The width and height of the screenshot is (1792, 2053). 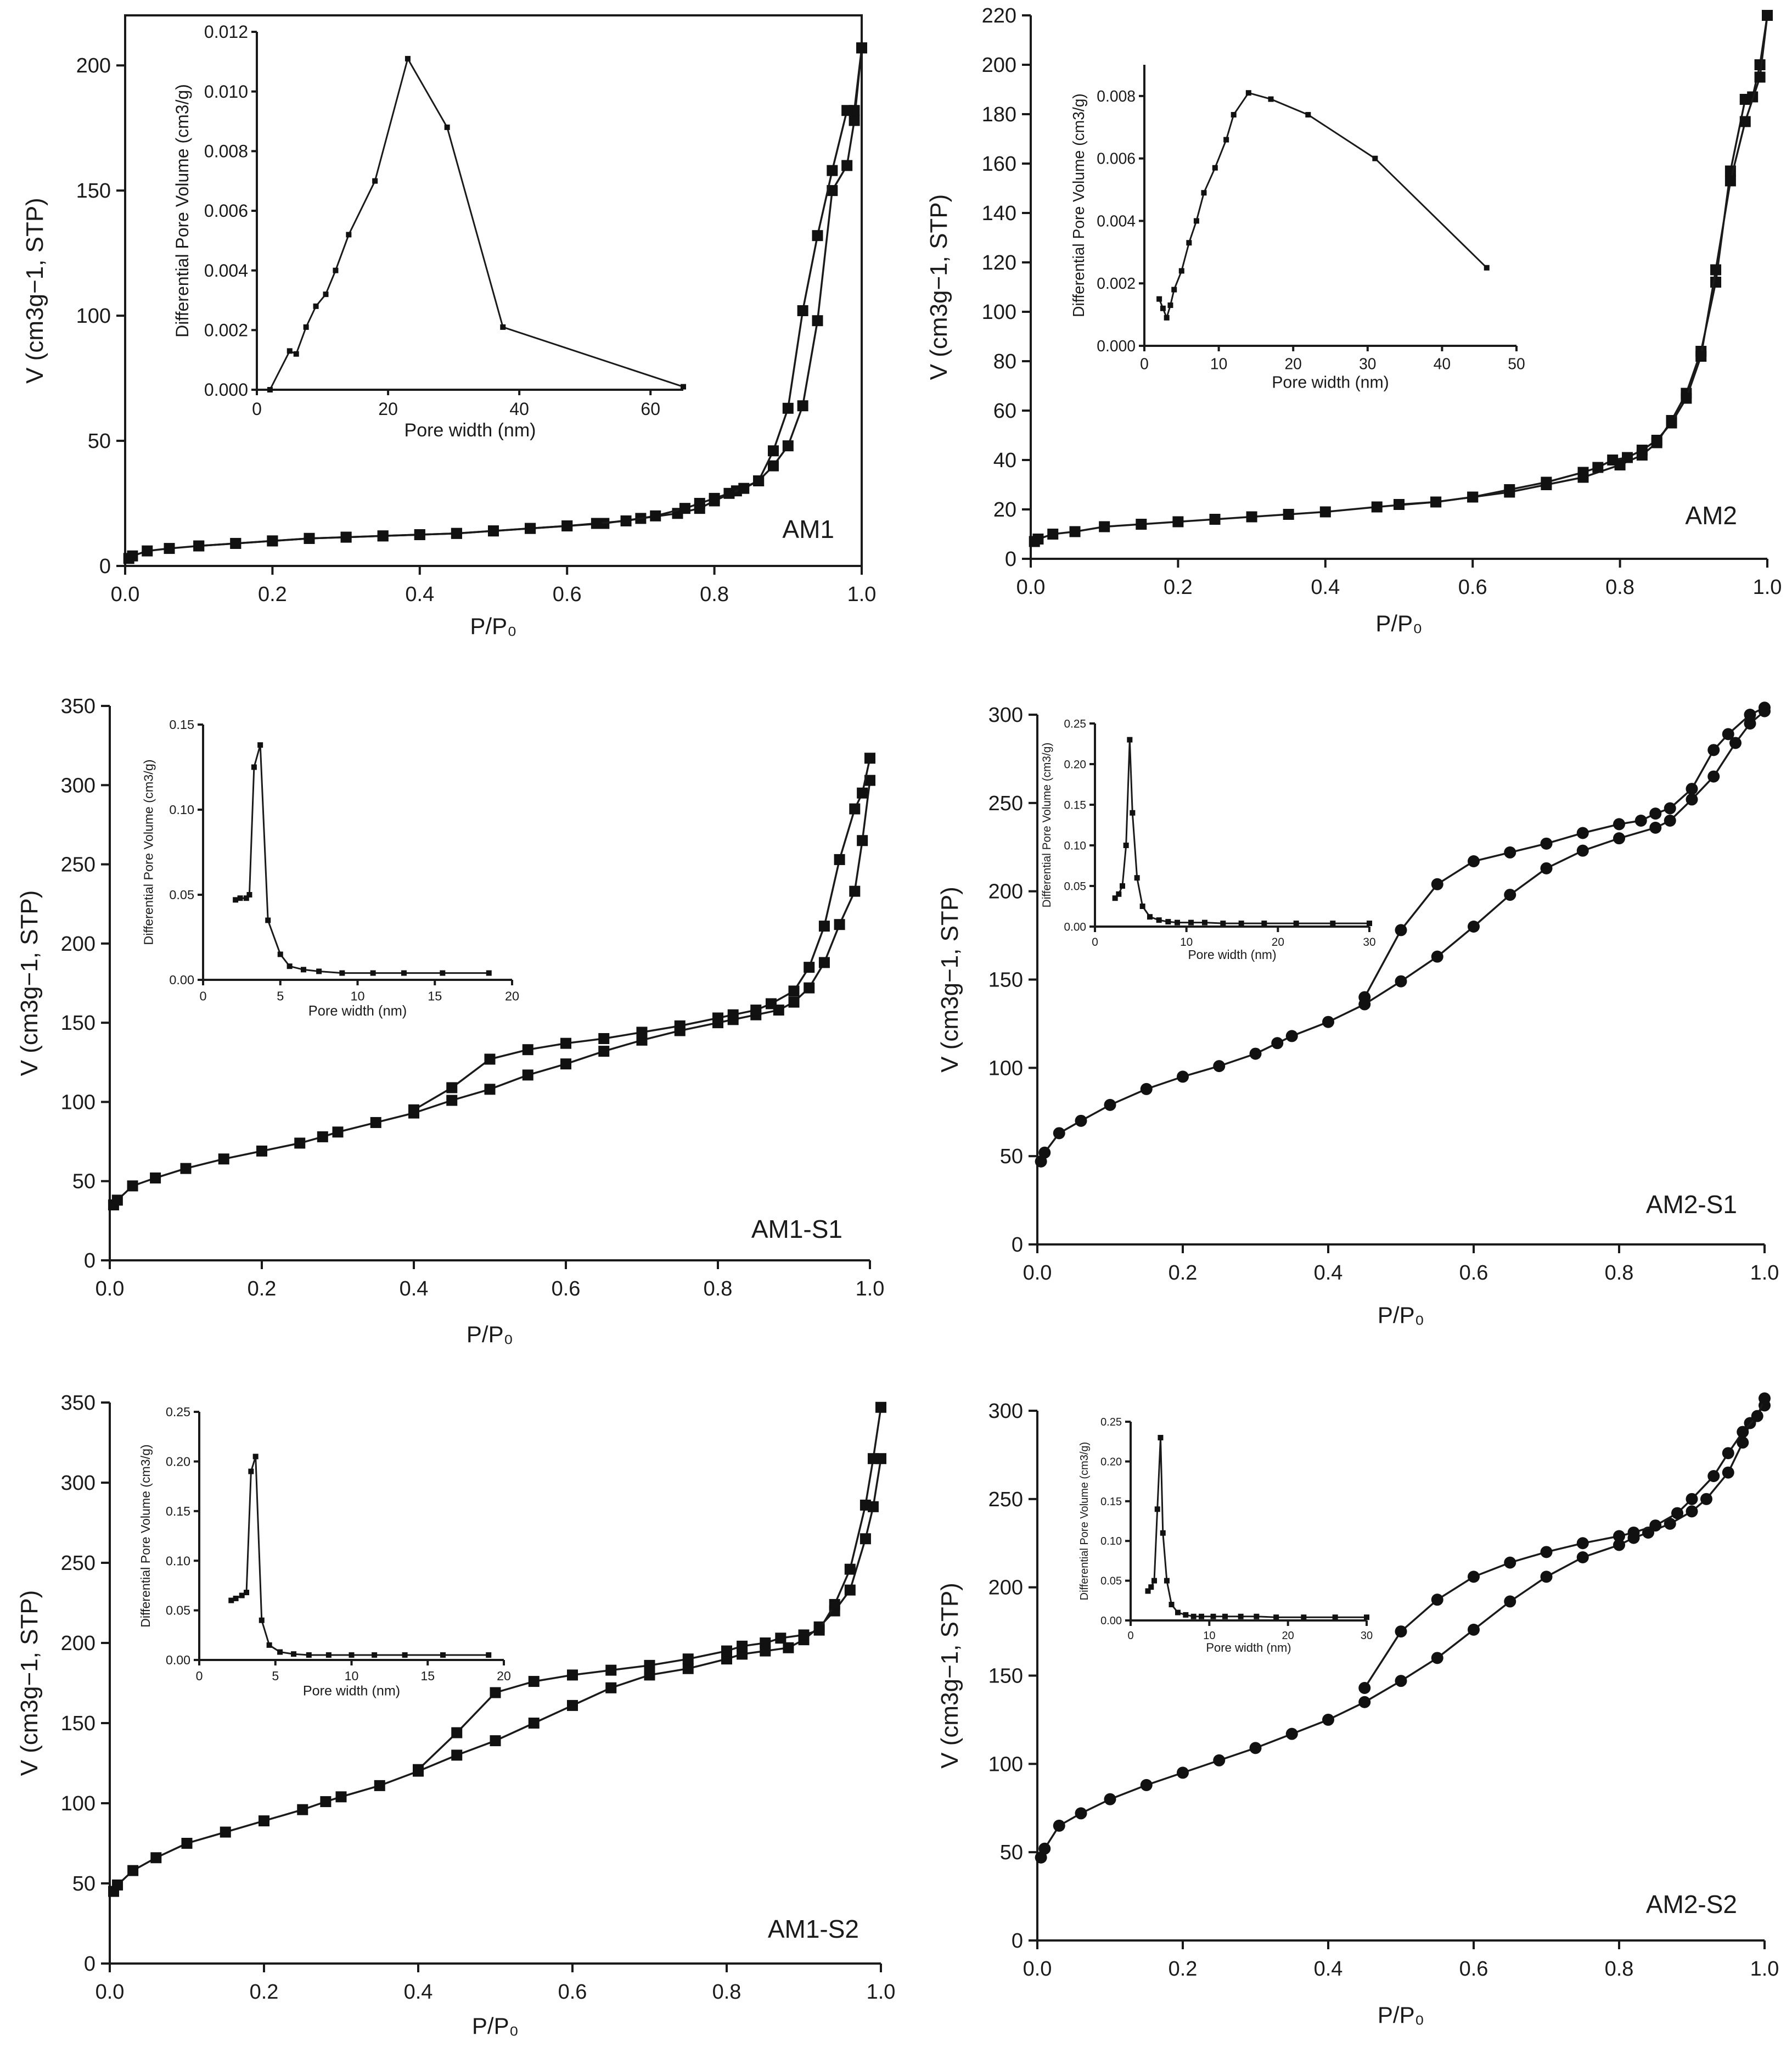 What do you see at coordinates (357, 996) in the screenshot?
I see `inset-x-tick-label: 10` at bounding box center [357, 996].